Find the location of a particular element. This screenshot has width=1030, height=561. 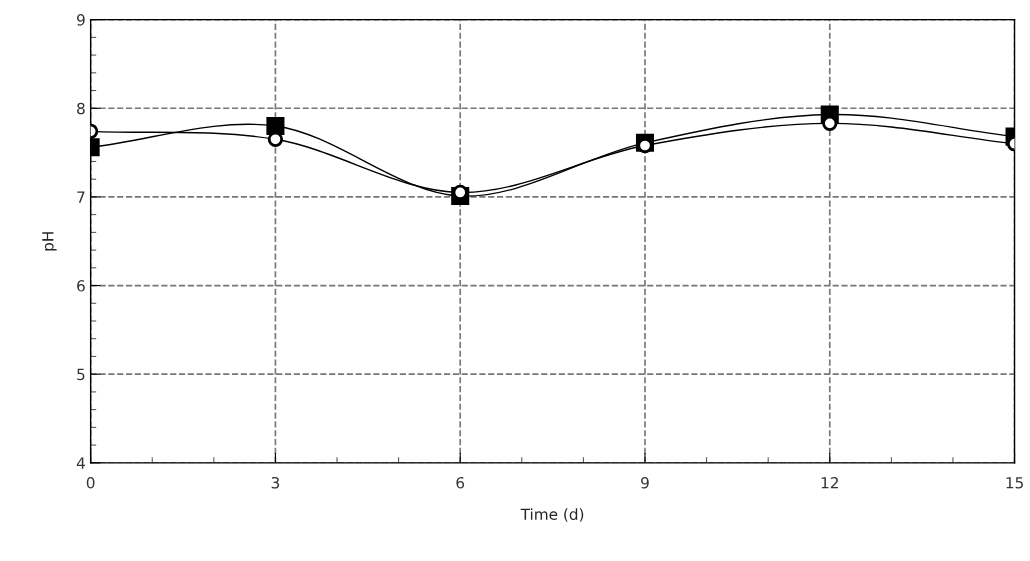

x-axis-title: Time (d) is located at coordinates (552, 515).